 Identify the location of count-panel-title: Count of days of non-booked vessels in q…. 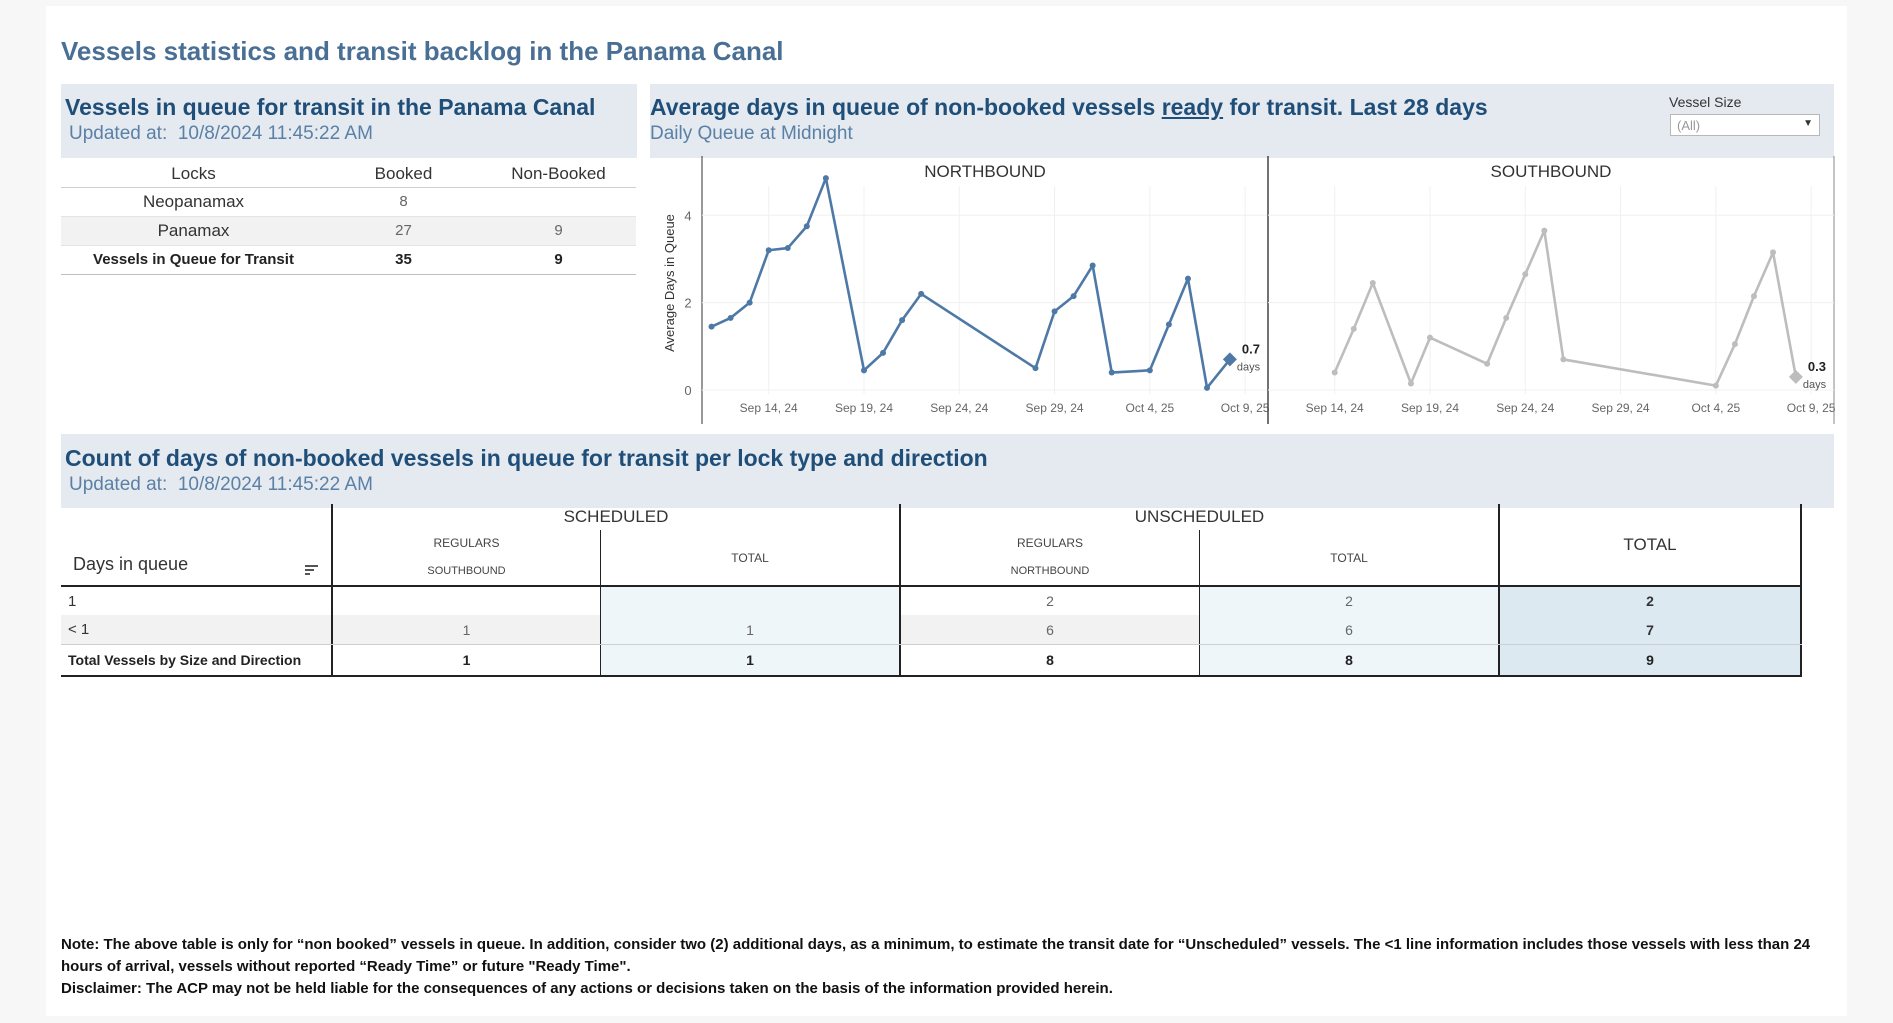
(526, 458).